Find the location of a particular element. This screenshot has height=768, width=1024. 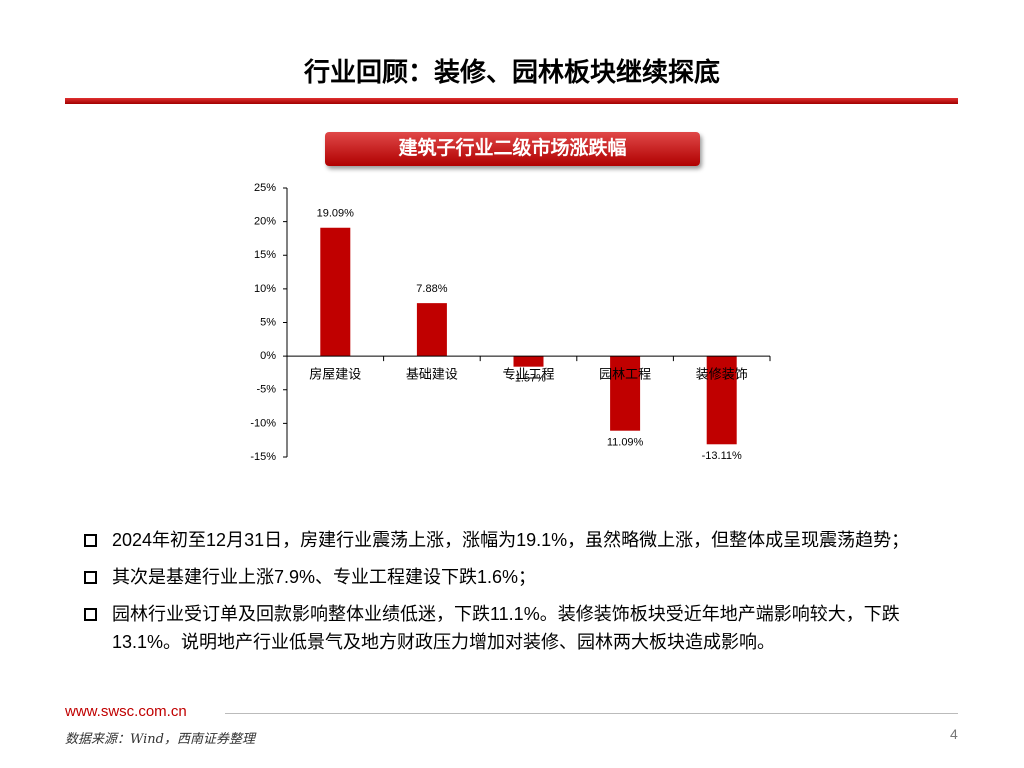

bullet-item: 其次是基建行业上涨7.9%、专业工程建设下跌1.6%； is located at coordinates (520, 577).